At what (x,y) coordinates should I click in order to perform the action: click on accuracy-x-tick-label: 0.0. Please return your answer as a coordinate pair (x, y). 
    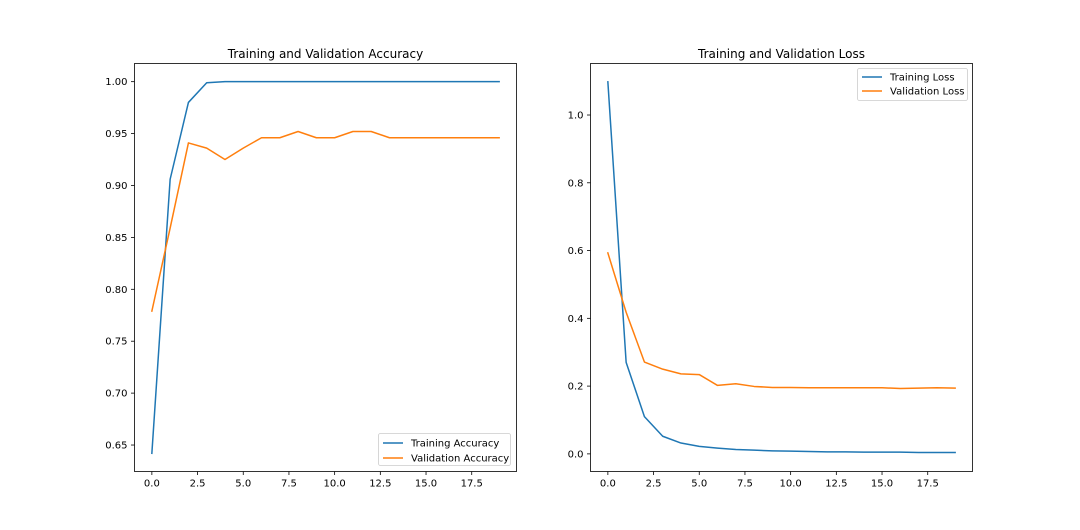
    Looking at the image, I should click on (152, 484).